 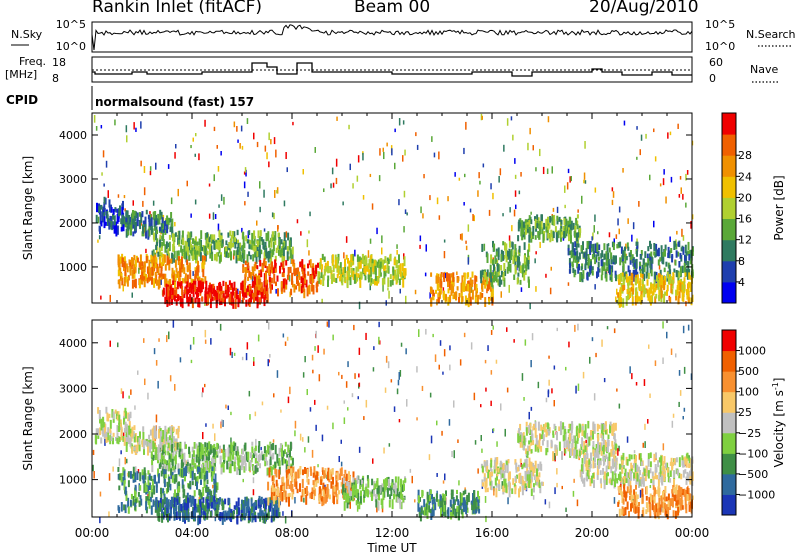 What do you see at coordinates (59, 62) in the screenshot?
I see `freq-tick-top: 18` at bounding box center [59, 62].